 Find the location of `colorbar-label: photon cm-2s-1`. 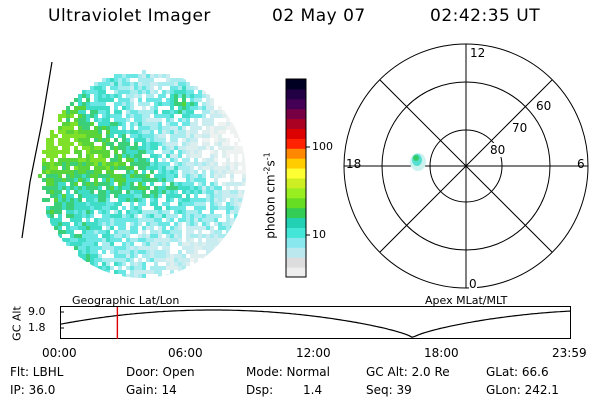

colorbar-label: photon cm-2s-1 is located at coordinates (270, 195).